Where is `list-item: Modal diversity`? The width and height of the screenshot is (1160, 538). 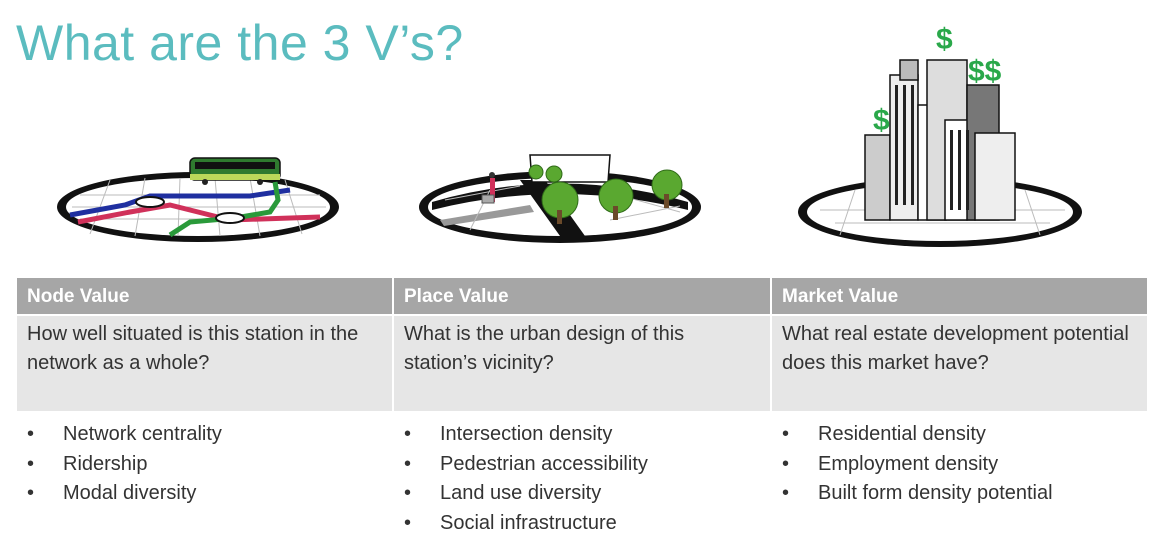
list-item: Modal diversity is located at coordinates (124, 494).